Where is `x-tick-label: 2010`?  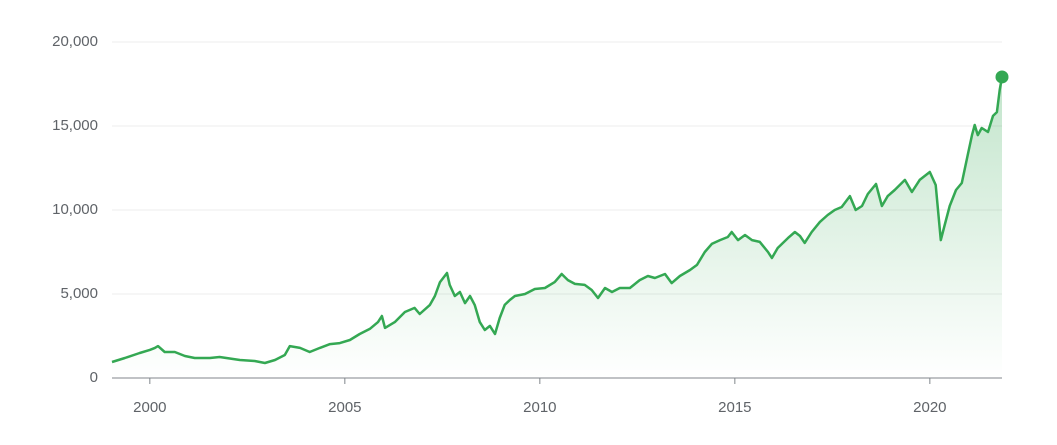
x-tick-label: 2010 is located at coordinates (539, 407).